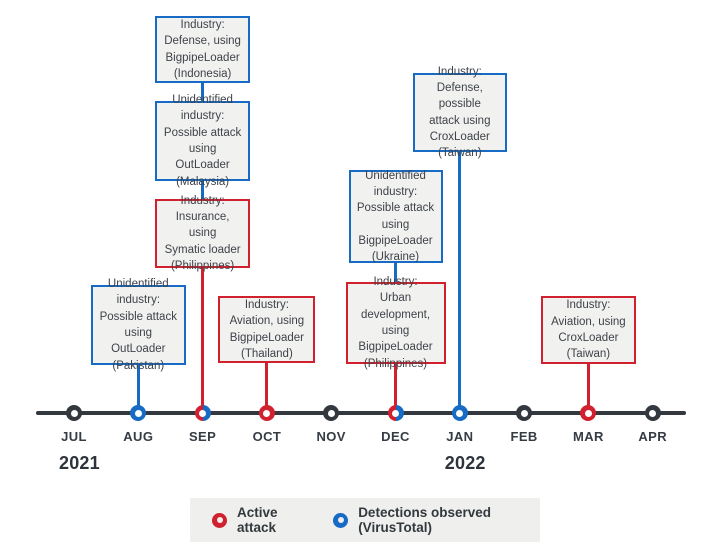 The image size is (728, 556). What do you see at coordinates (138, 389) in the screenshot?
I see `connector-unidentified-outloader-pakistan` at bounding box center [138, 389].